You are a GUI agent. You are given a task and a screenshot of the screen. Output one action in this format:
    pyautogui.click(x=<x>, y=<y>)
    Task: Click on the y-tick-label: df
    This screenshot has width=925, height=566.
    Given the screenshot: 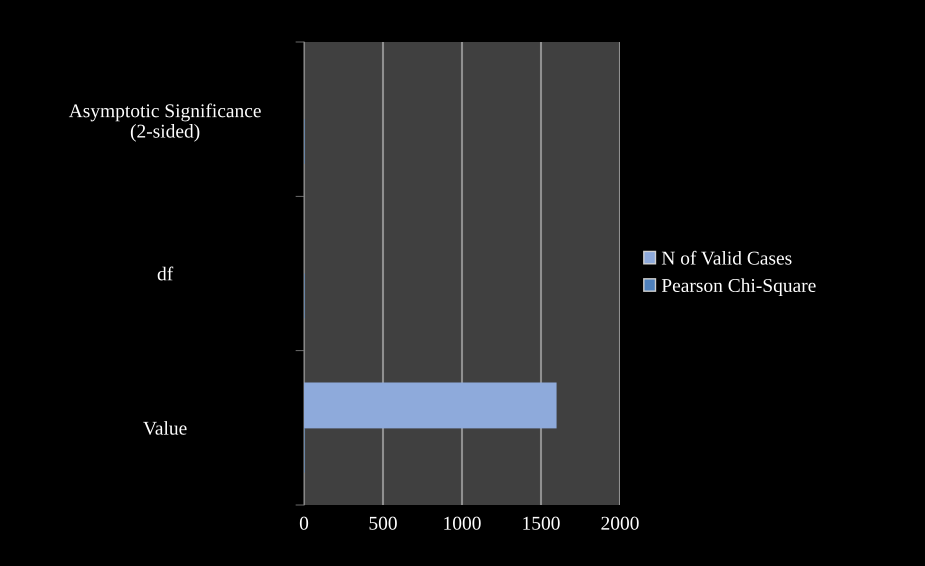 What is the action you would take?
    pyautogui.click(x=166, y=273)
    